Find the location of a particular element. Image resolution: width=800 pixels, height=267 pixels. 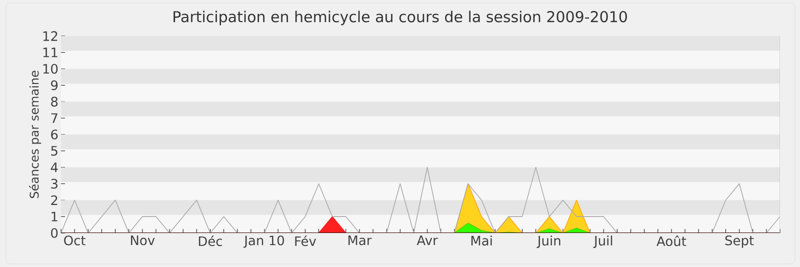

y-tick-label: 2 is located at coordinates (54, 200).